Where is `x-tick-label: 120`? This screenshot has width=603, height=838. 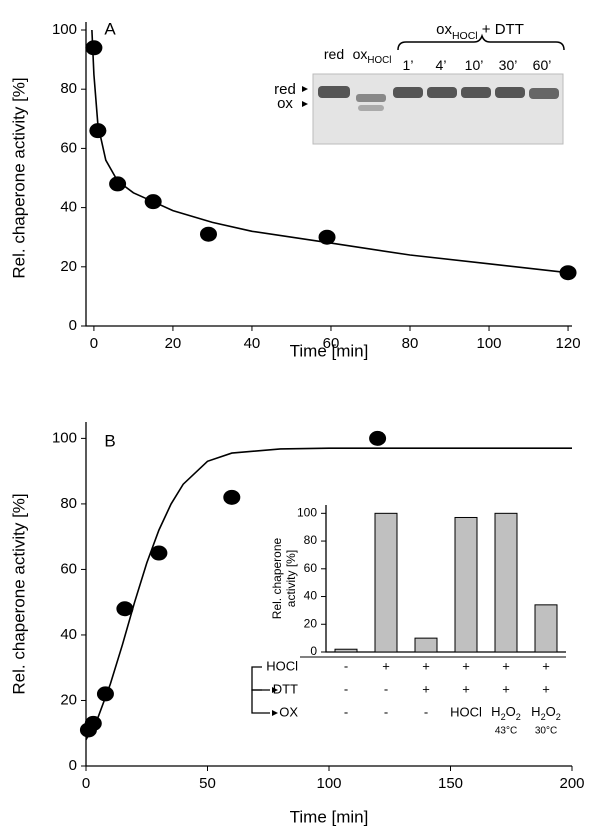 x-tick-label: 120 is located at coordinates (568, 343).